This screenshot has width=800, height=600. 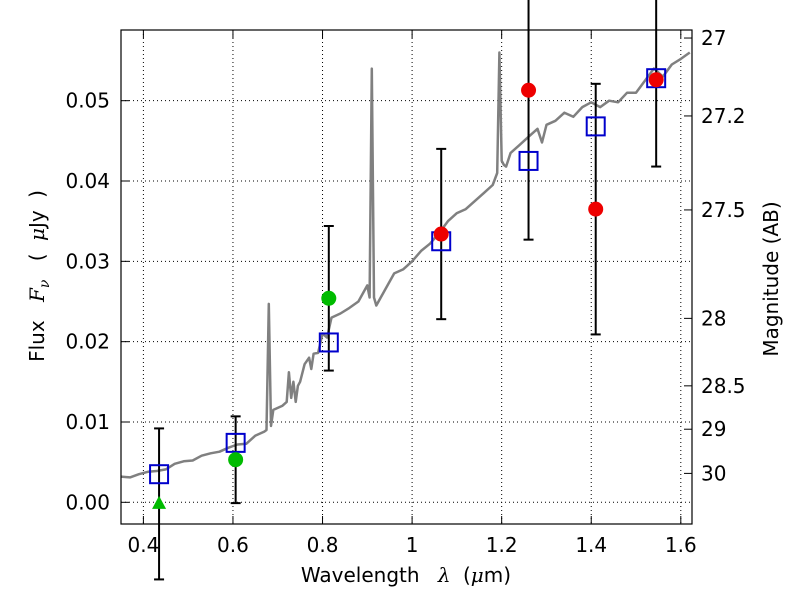 I want to click on magnitude-tick-label: 27, so click(x=713, y=38).